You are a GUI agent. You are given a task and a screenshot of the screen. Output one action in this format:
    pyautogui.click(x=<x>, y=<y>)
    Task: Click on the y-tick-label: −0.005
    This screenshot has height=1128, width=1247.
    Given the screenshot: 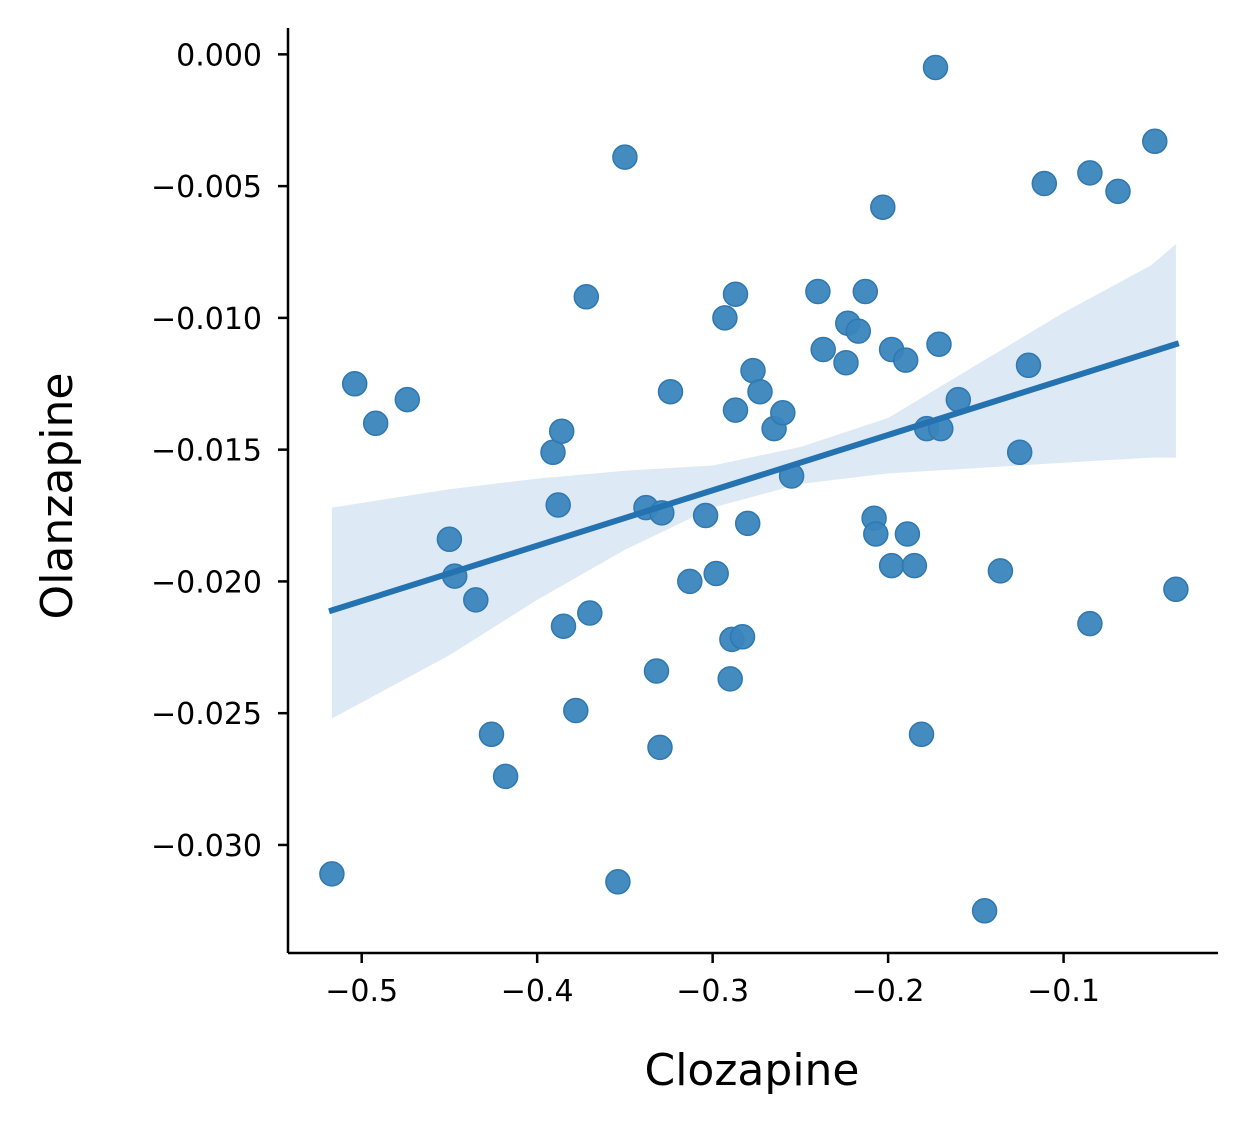 What is the action you would take?
    pyautogui.click(x=206, y=187)
    